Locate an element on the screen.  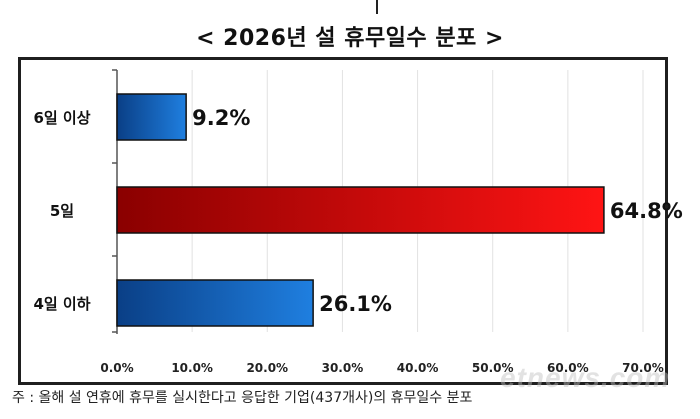
value-label: 9.2% is located at coordinates (221, 118).